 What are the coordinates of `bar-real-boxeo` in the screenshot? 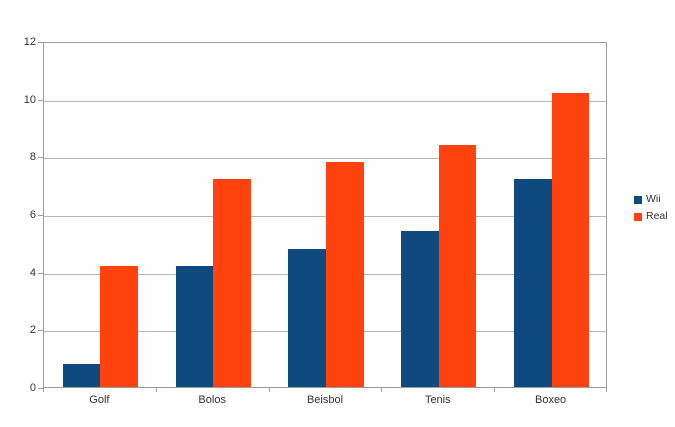 It's located at (570, 239).